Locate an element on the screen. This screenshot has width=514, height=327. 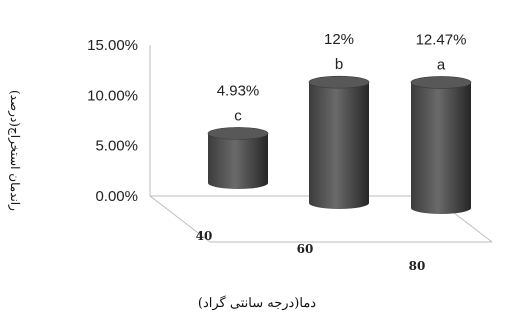
y-tick-label: 15.00% is located at coordinates (112, 45).